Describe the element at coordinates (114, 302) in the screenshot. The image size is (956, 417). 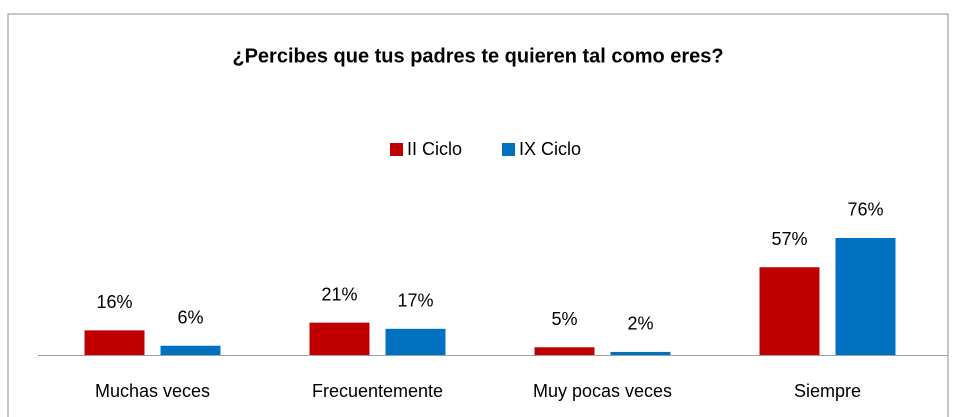
I see `value-label: 16%` at that location.